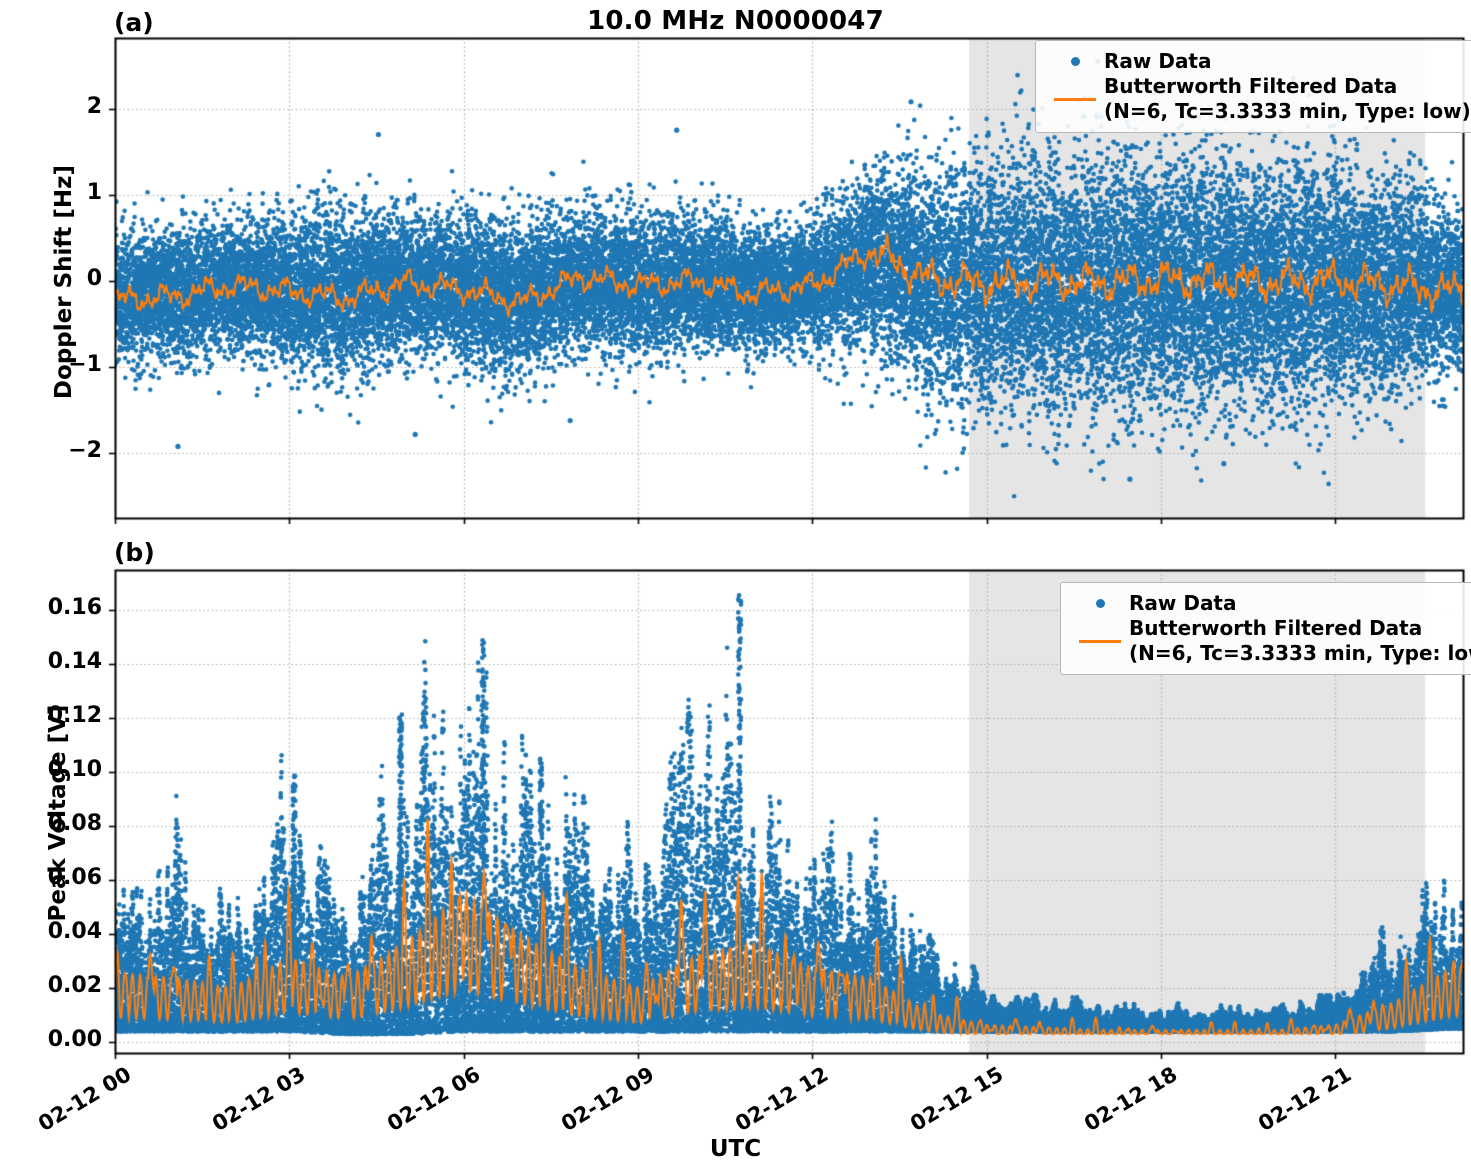 This screenshot has width=1471, height=1172. What do you see at coordinates (74, 716) in the screenshot?
I see `y-tick-label-b: 0.12` at bounding box center [74, 716].